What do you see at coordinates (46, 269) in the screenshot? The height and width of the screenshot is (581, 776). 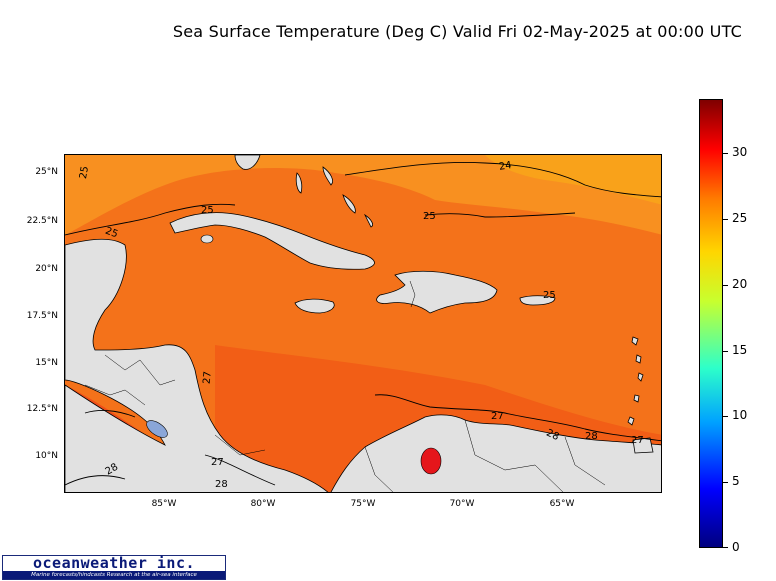 I see `latitude-label: 20°N` at bounding box center [46, 269].